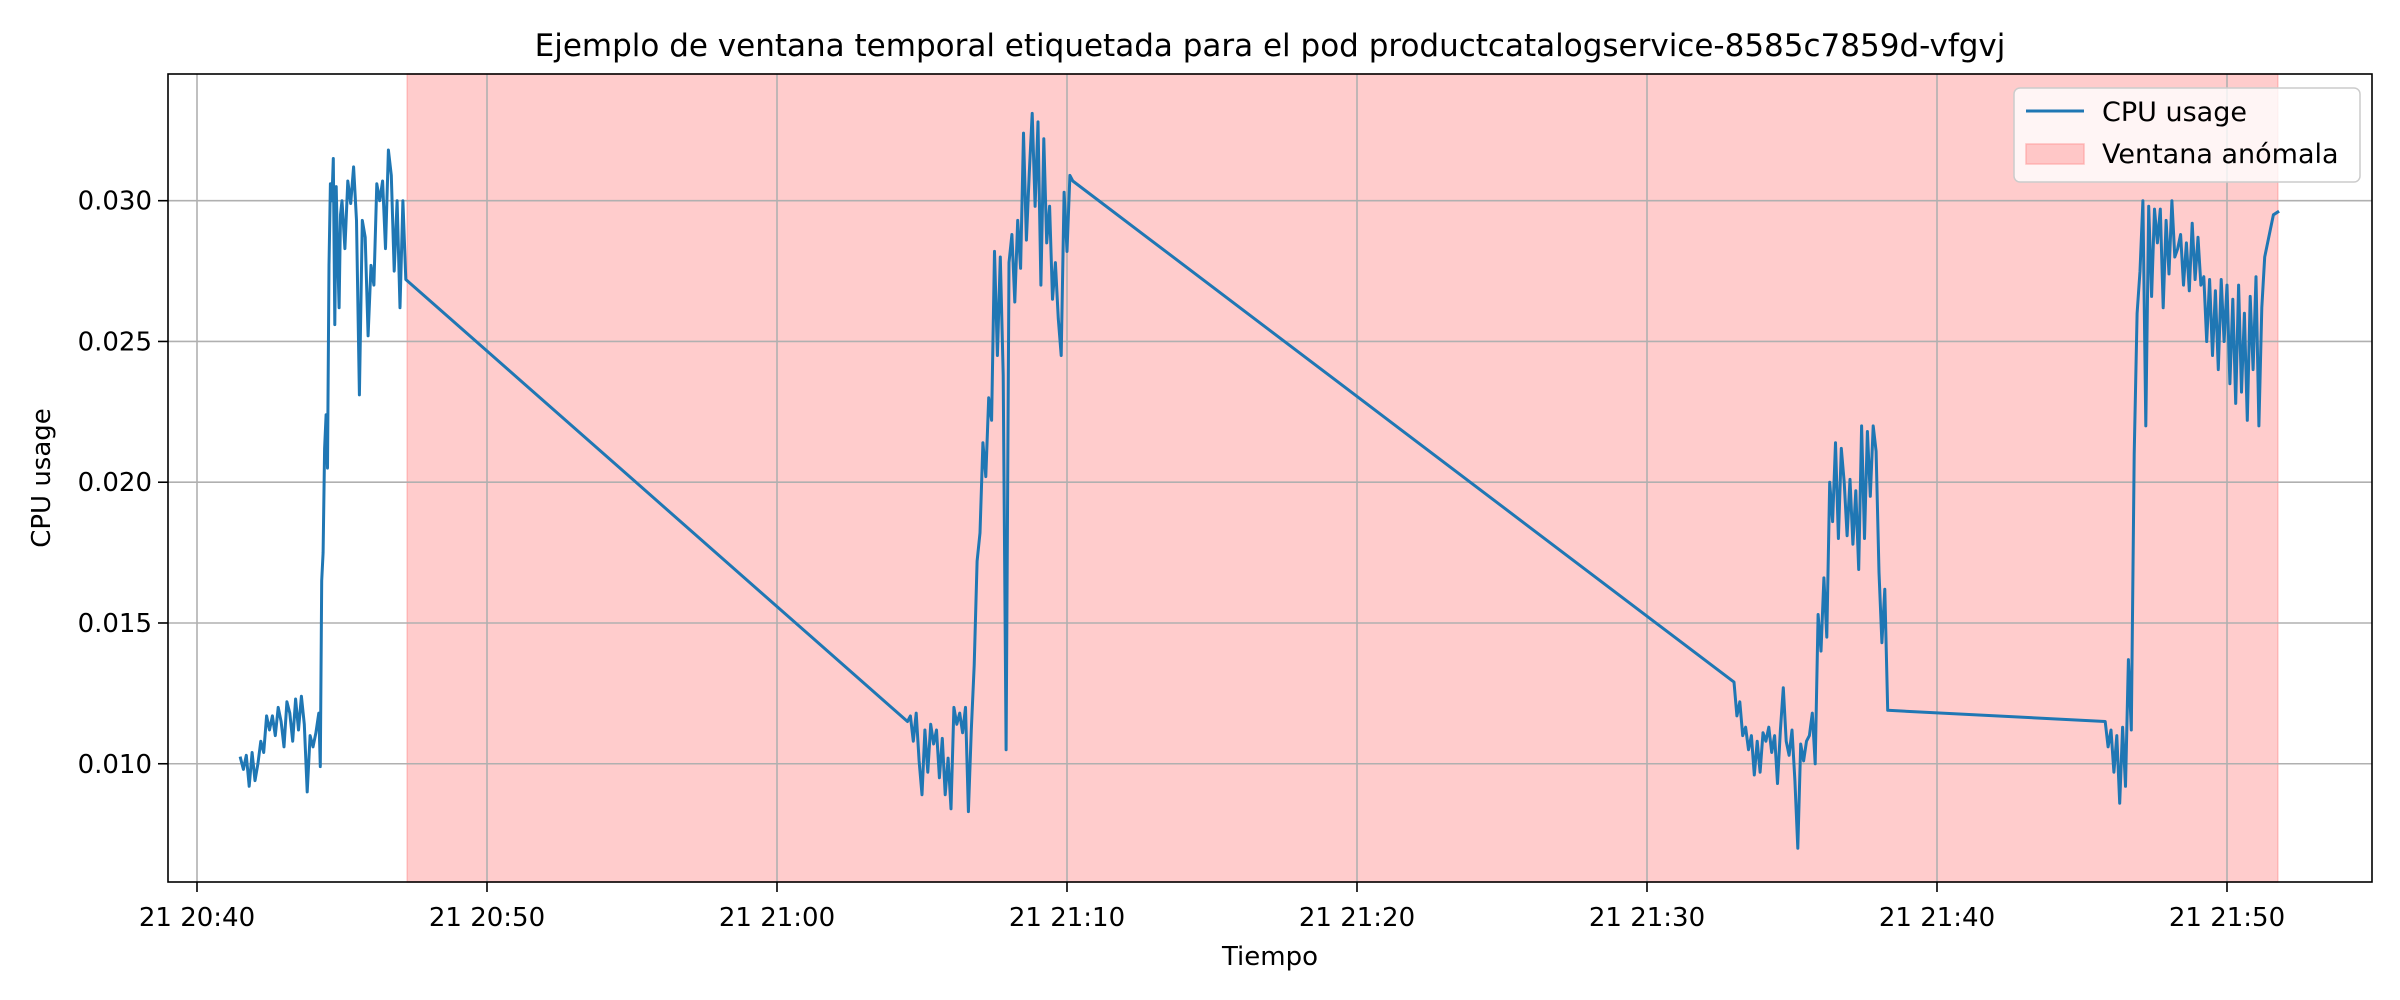 Image resolution: width=2400 pixels, height=1000 pixels. Describe the element at coordinates (115, 624) in the screenshot. I see `y-tick-label: 0.015` at that location.